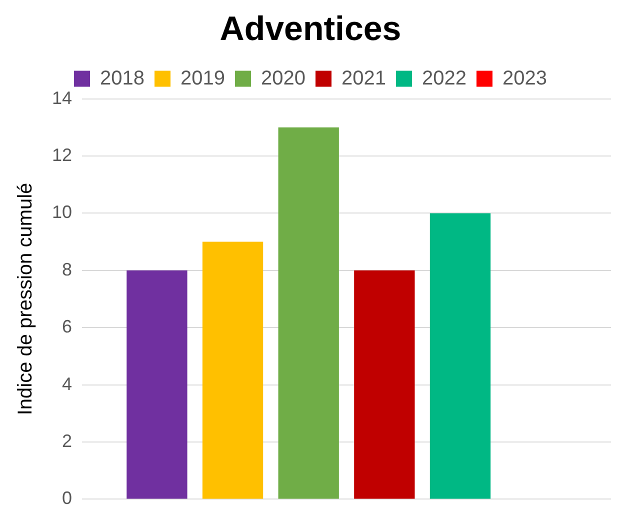 The image size is (621, 520). I want to click on y-tick-label: 14, so click(62, 98).